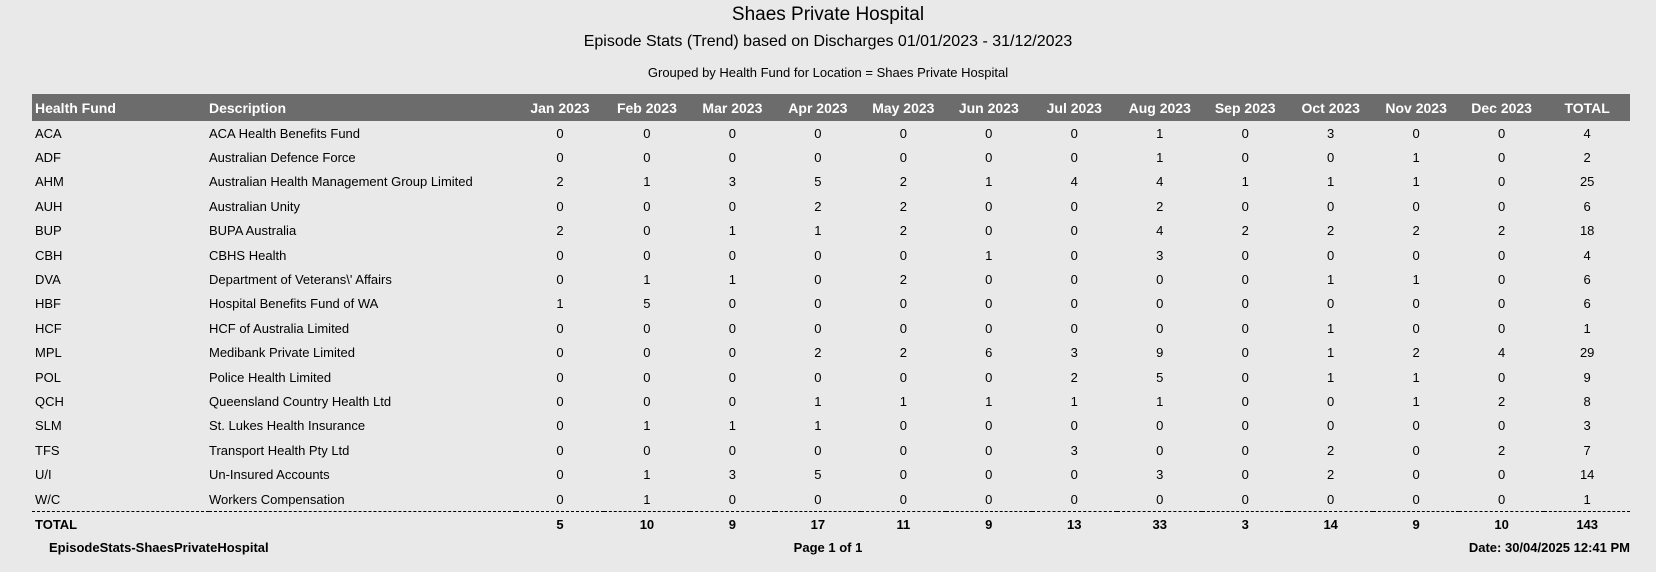 This screenshot has height=572, width=1656. I want to click on report-name: EpisodeStats-ShaesPrivateHospital, so click(159, 547).